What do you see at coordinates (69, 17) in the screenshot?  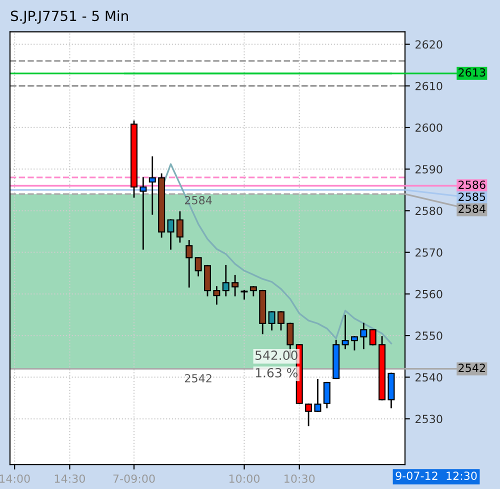 I see `chart-title: S.JP.J7751 - 5 Min` at bounding box center [69, 17].